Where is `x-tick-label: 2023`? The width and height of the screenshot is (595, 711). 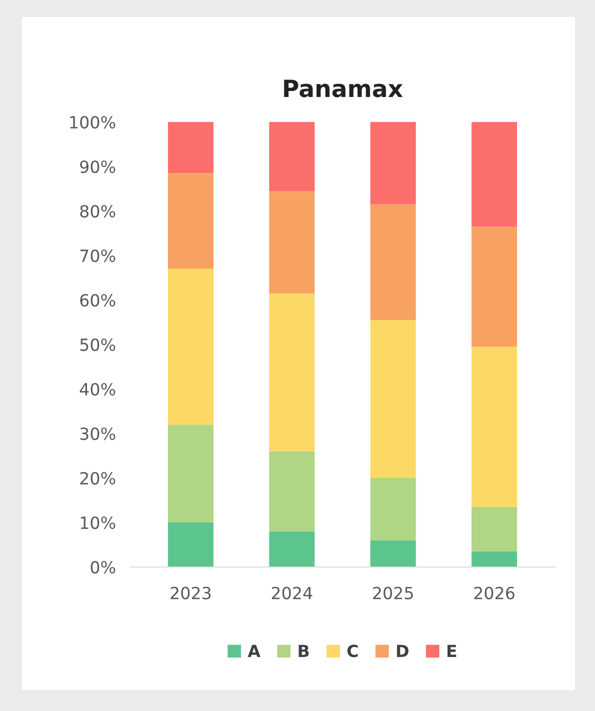 x-tick-label: 2023 is located at coordinates (190, 593).